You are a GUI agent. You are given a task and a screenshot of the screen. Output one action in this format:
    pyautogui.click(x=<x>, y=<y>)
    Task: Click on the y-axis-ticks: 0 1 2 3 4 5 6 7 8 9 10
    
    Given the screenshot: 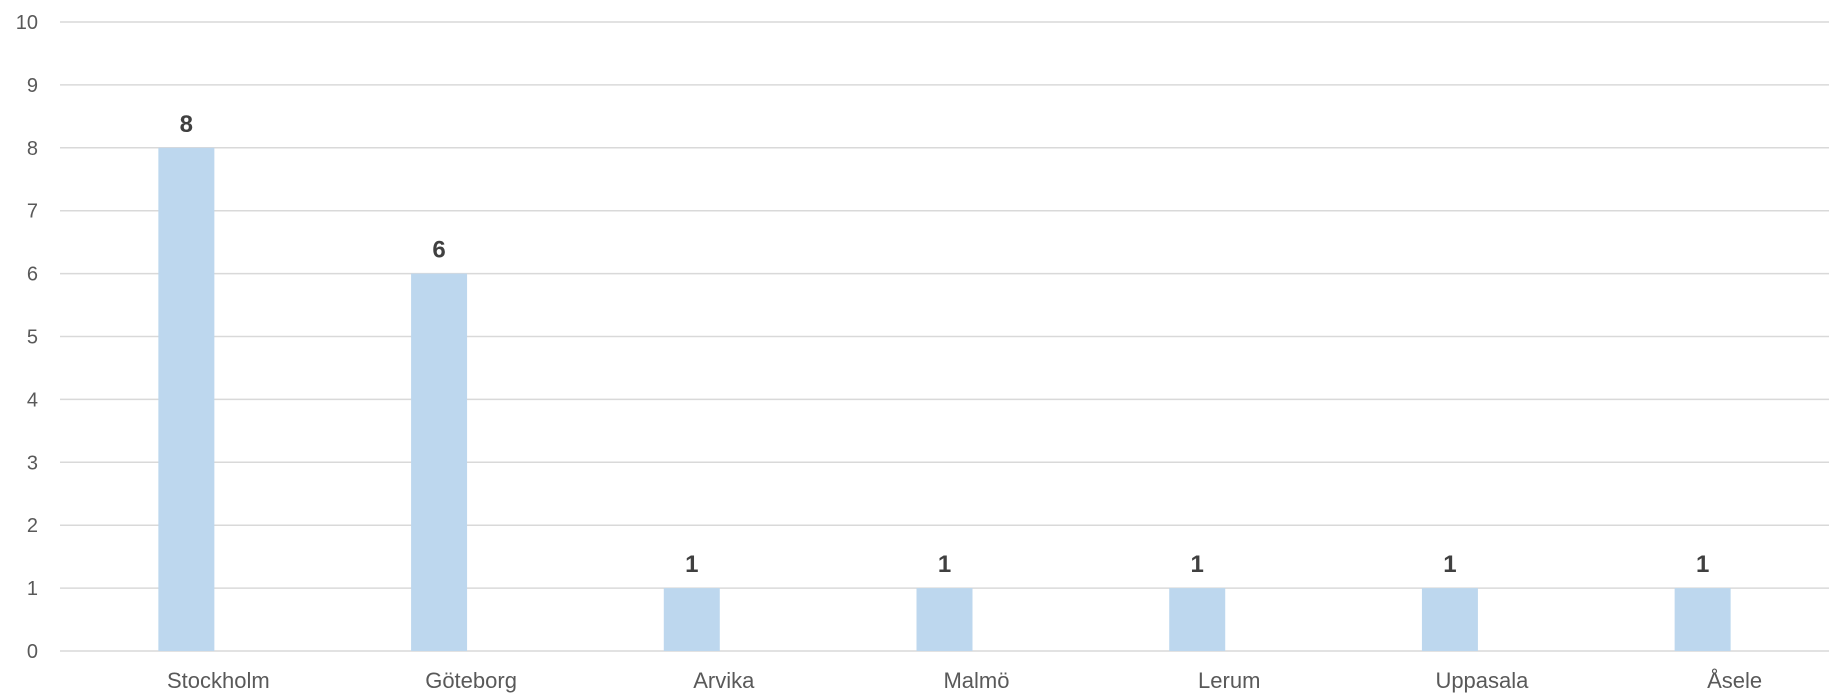 What is the action you would take?
    pyautogui.click(x=27, y=337)
    